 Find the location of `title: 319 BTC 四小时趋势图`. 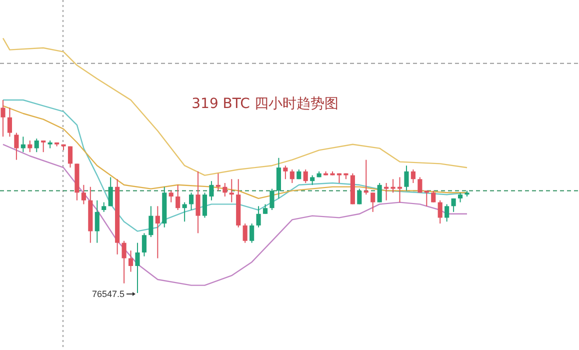

title: 319 BTC 四小时趋势图 is located at coordinates (265, 104).